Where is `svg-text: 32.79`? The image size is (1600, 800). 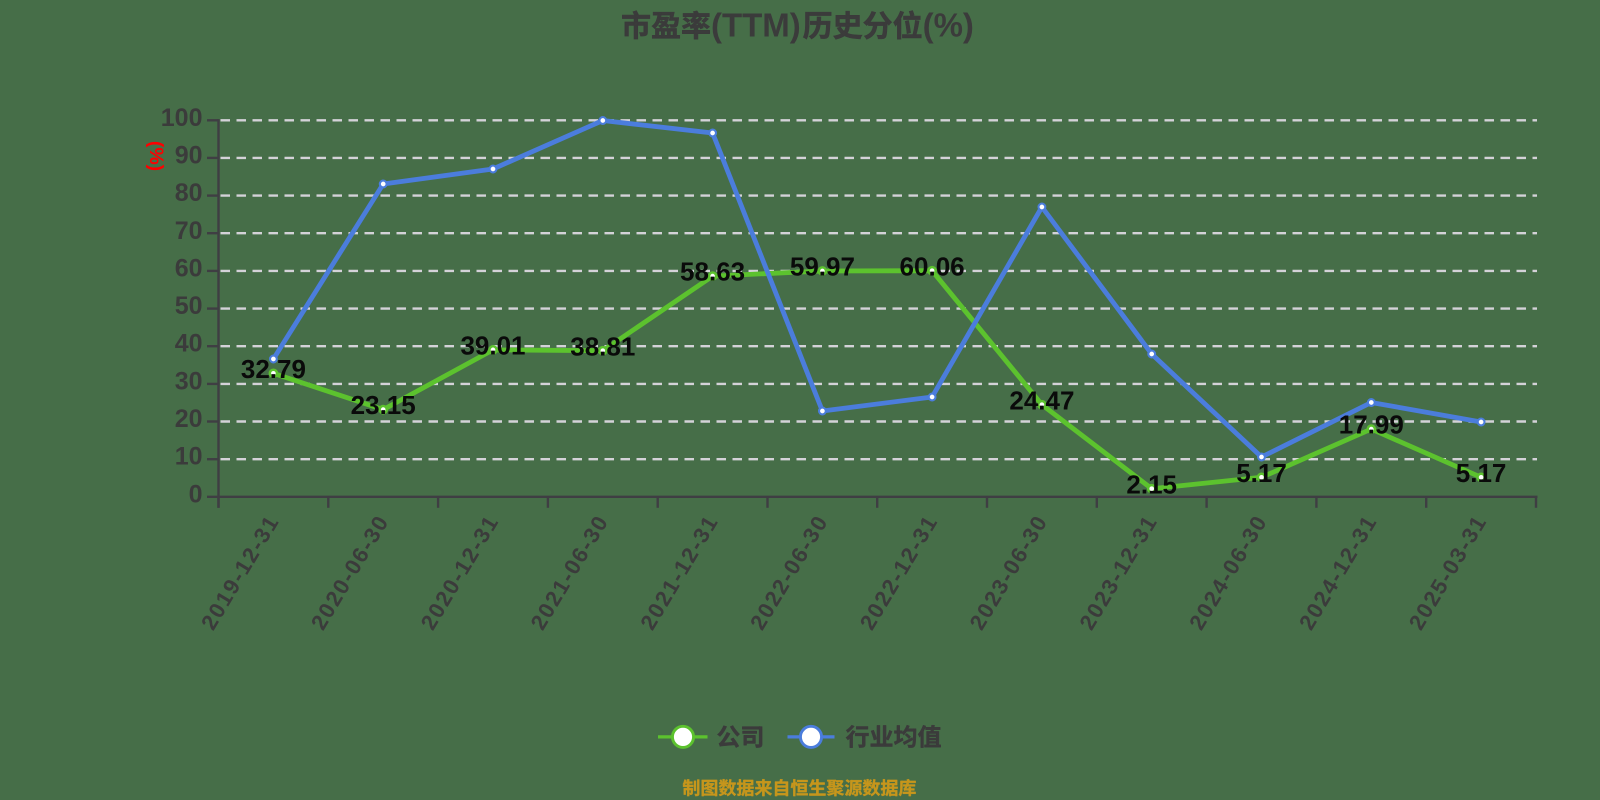 svg-text: 32.79 is located at coordinates (273, 369).